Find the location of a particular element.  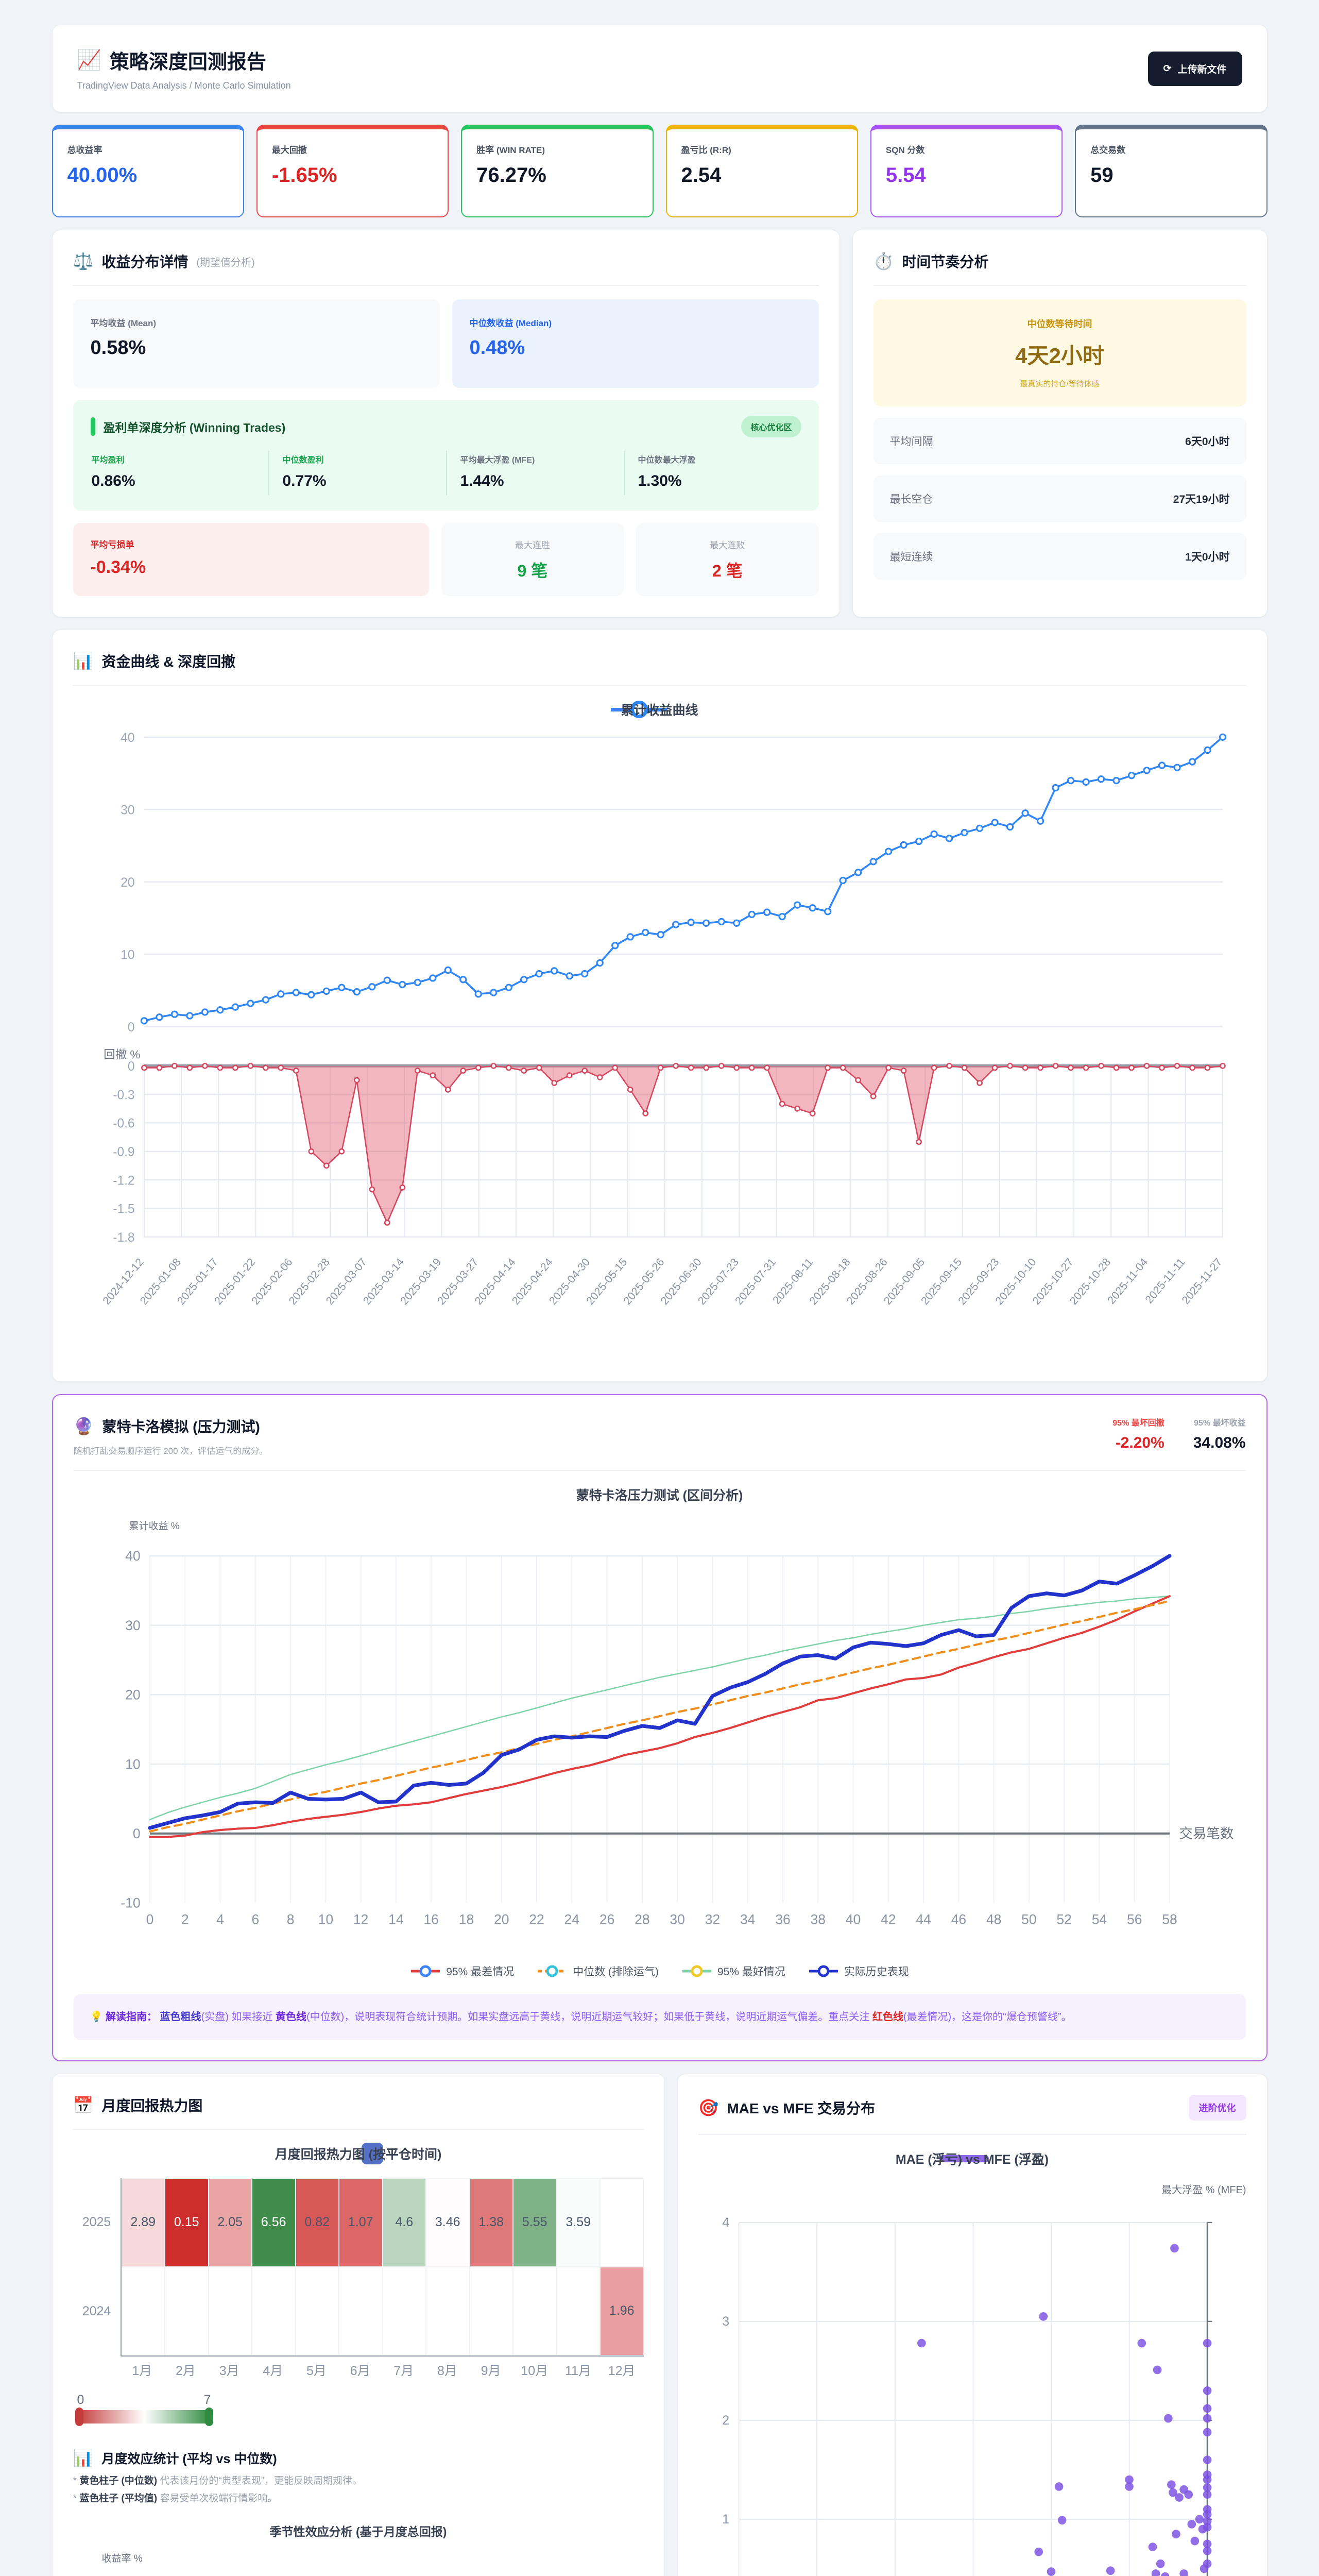

kpi-label: 总交易数 is located at coordinates (1108, 150).